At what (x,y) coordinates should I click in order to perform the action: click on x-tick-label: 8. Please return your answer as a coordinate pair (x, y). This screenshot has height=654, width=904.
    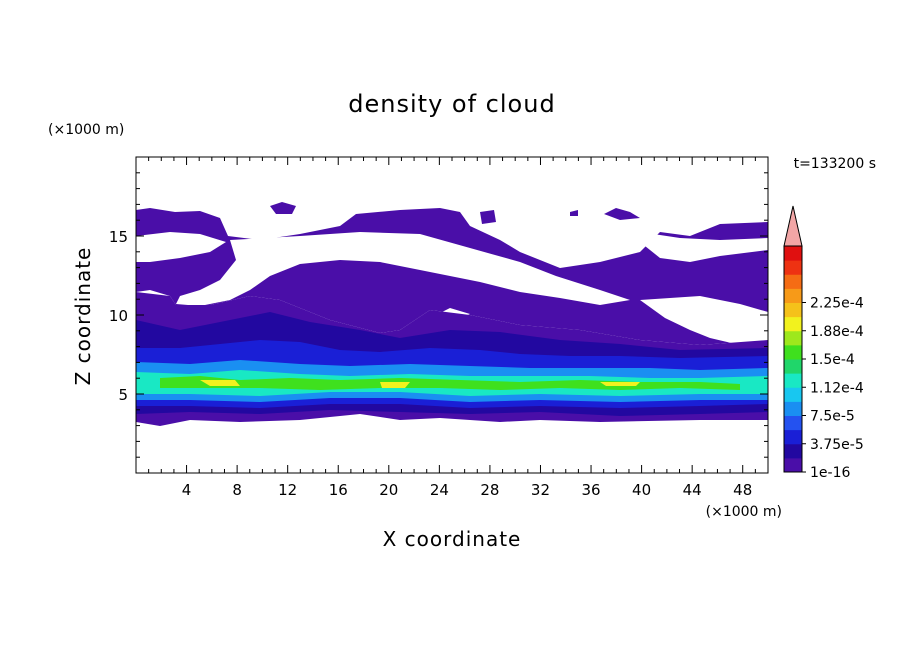
    Looking at the image, I should click on (237, 490).